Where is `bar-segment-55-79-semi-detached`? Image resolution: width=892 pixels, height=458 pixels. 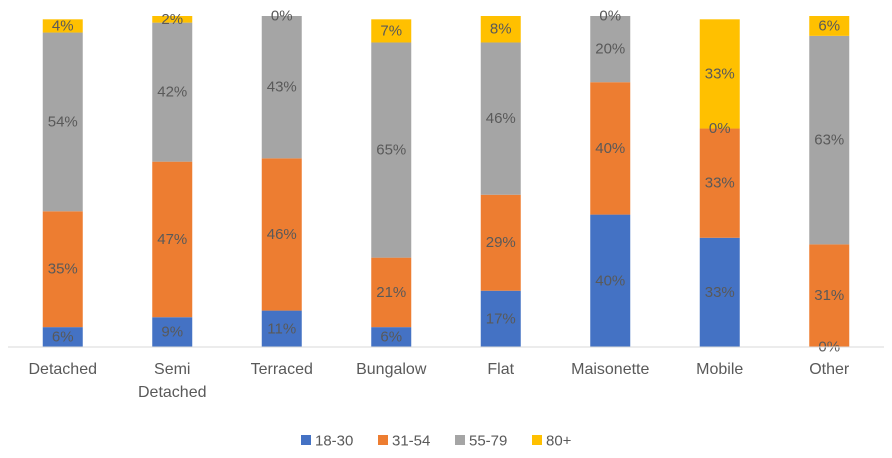 bar-segment-55-79-semi-detached is located at coordinates (172, 92).